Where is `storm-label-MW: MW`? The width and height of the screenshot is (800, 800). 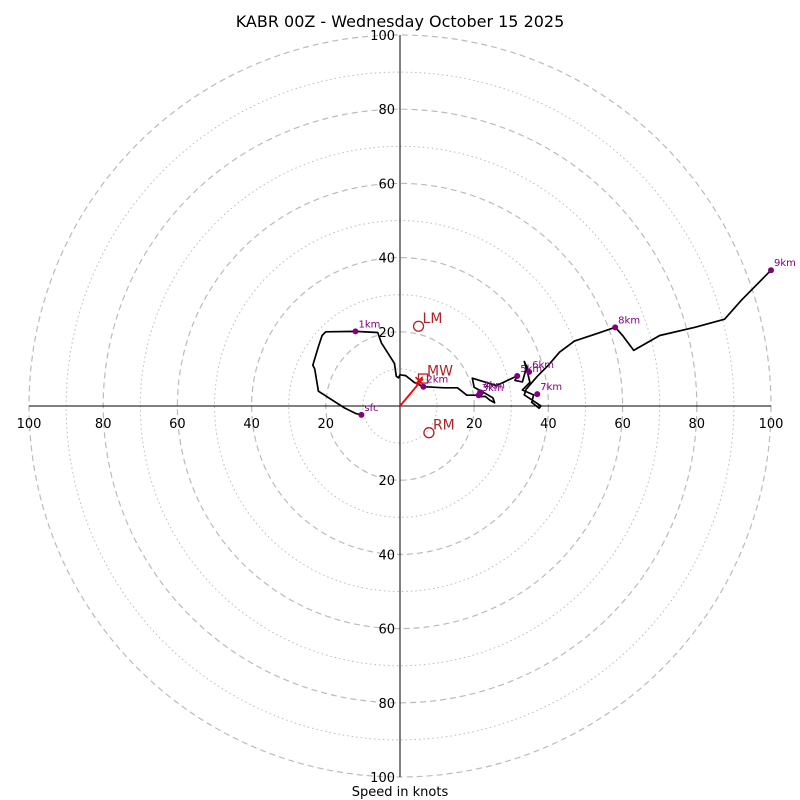 storm-label-MW: MW is located at coordinates (440, 372).